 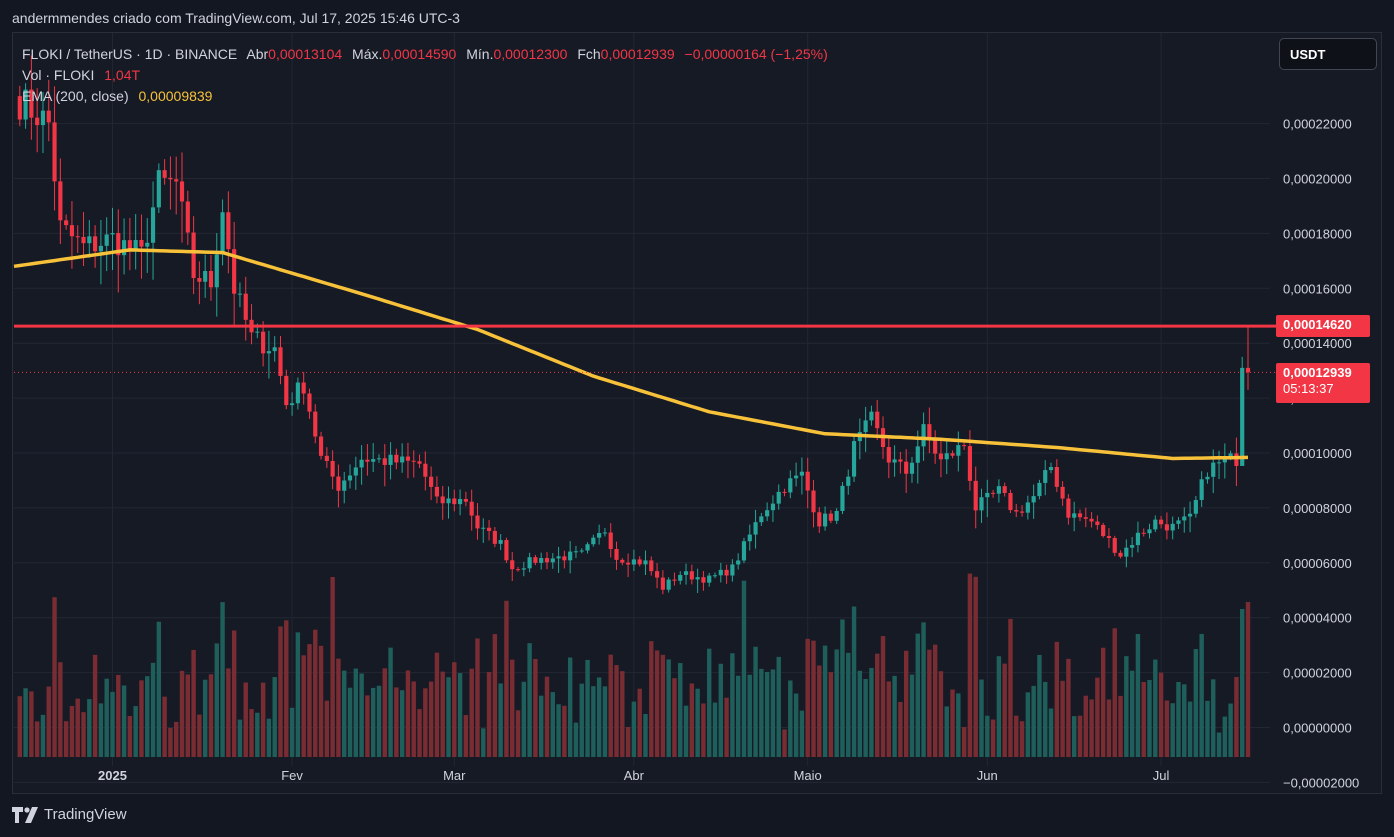 I want to click on legend-ema-label: EMA (200, close), so click(x=75, y=96).